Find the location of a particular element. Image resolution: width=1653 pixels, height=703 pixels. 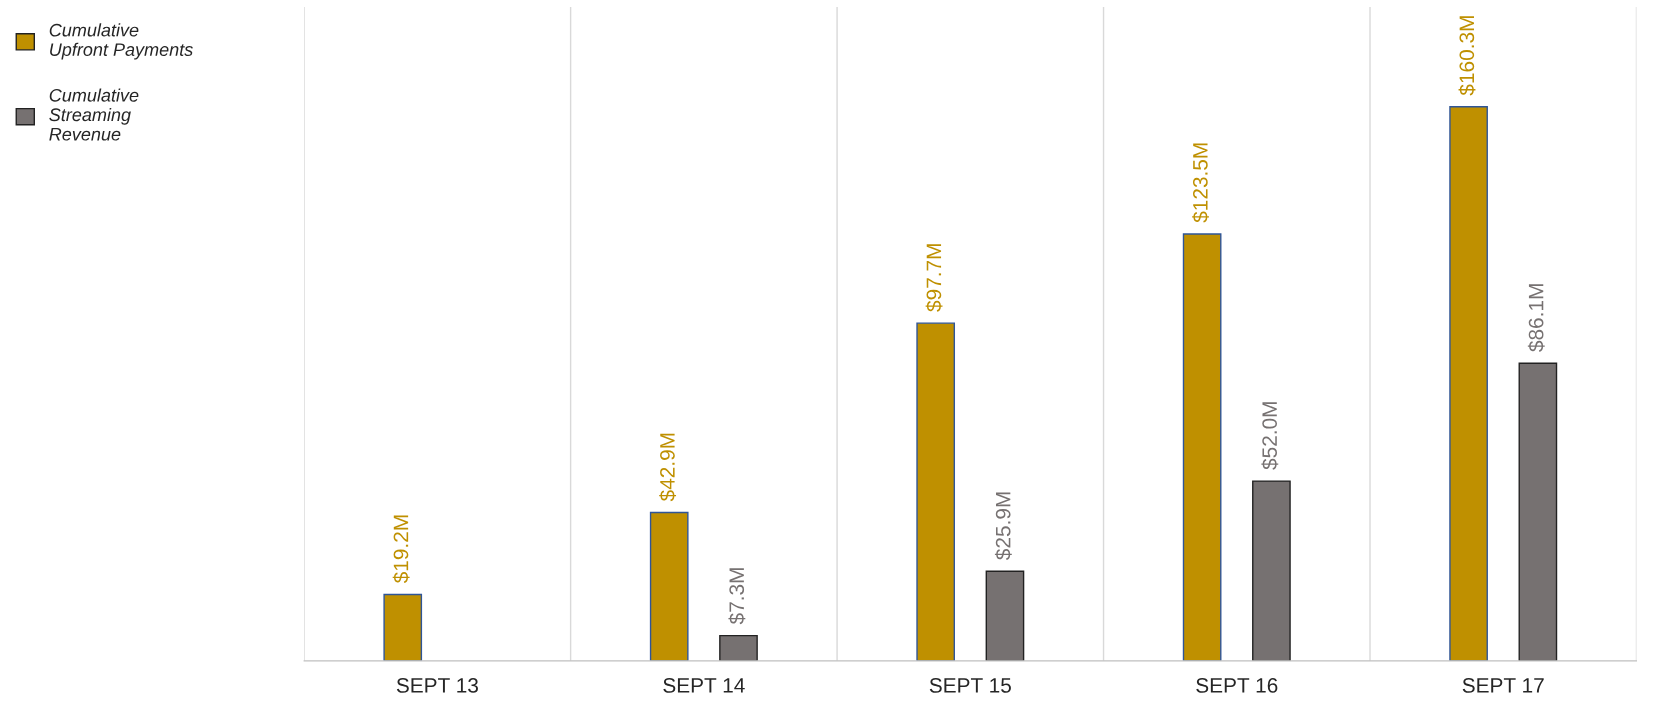

data-label: $160.3M is located at coordinates (1467, 56).